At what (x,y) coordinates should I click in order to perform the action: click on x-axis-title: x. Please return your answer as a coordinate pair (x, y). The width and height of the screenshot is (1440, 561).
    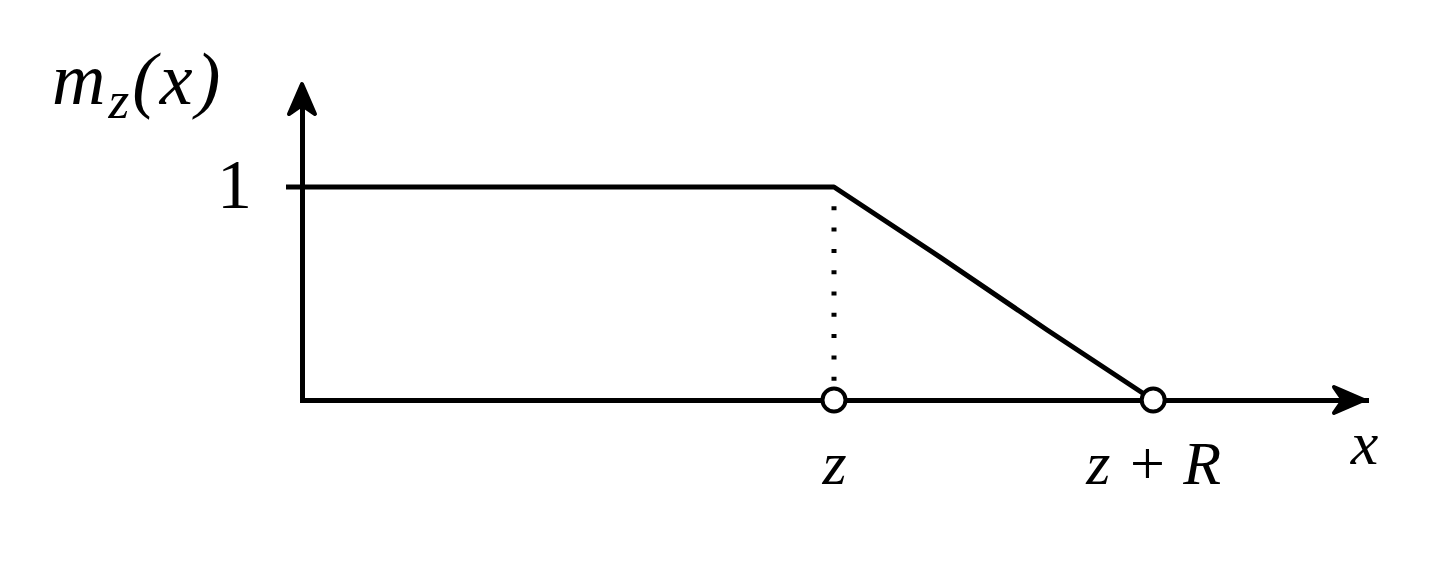
    Looking at the image, I should click on (1364, 442).